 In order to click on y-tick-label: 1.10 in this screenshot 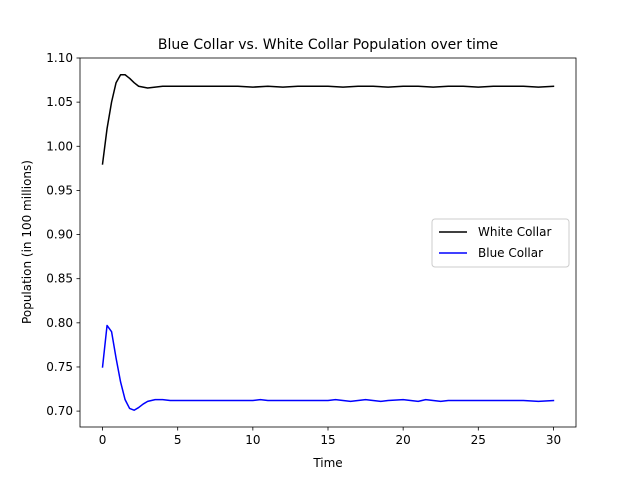, I will do `click(59, 58)`.